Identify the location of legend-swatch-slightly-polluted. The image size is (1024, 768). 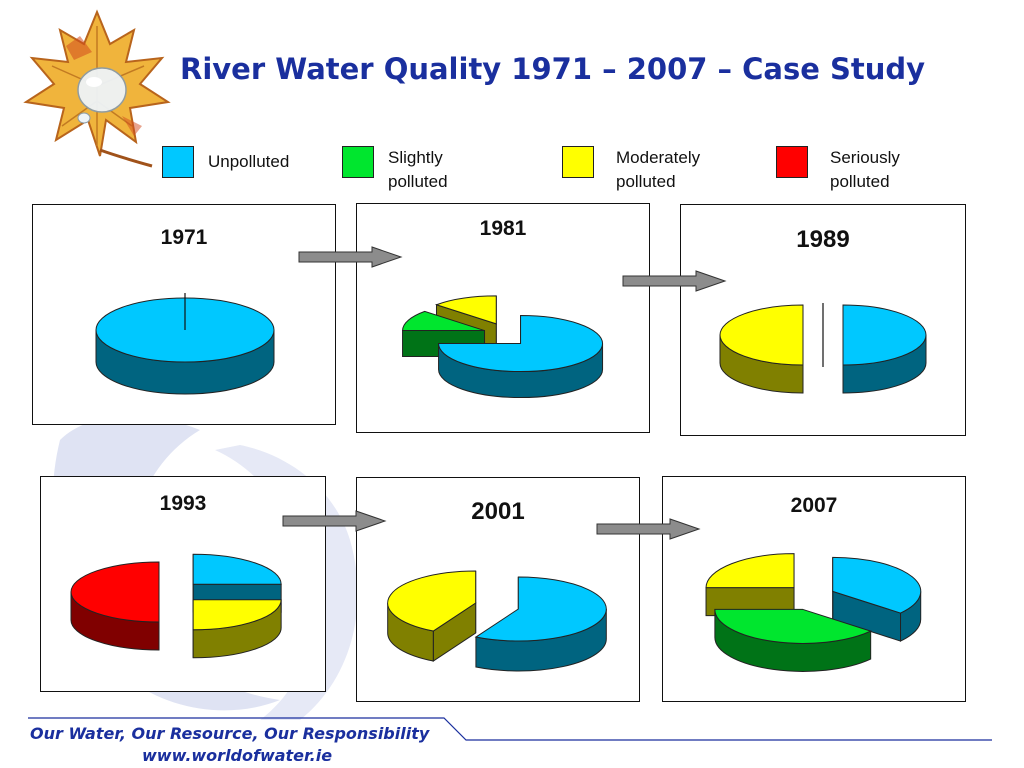
(358, 162).